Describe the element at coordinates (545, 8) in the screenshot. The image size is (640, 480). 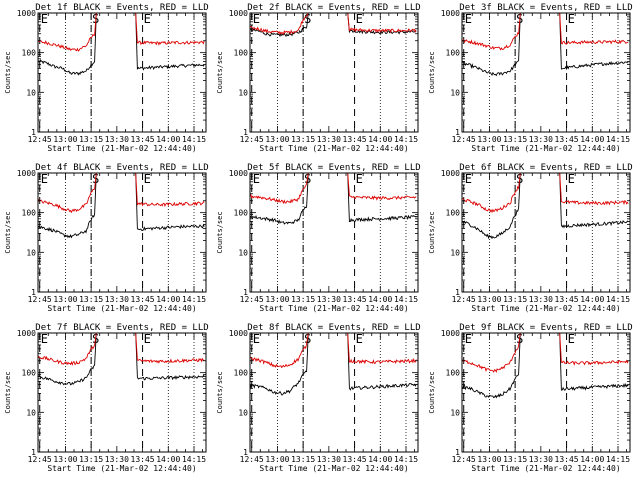
I see `panel-title: Det 3f BLACK = Events, RED = LLD` at that location.